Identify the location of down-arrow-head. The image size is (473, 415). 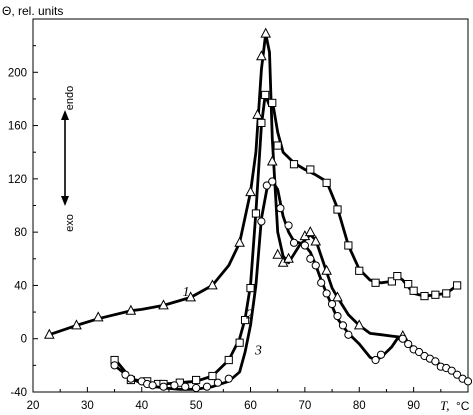
(65, 201).